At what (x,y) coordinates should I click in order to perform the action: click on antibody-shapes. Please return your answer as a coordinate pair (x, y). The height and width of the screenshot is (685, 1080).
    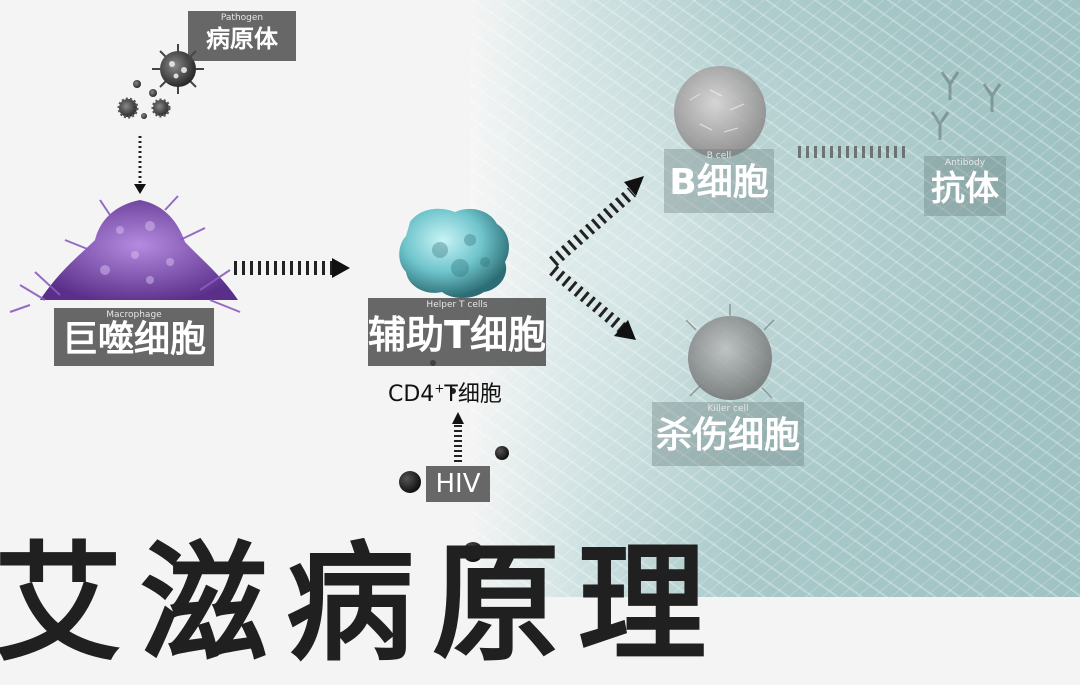
    Looking at the image, I should click on (966, 105).